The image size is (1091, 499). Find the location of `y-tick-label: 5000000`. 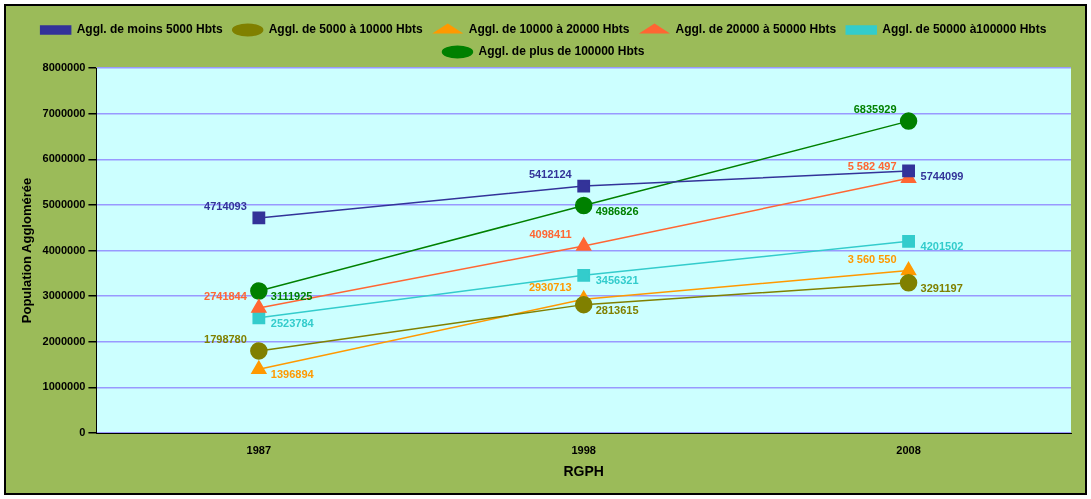

y-tick-label: 5000000 is located at coordinates (64, 203).